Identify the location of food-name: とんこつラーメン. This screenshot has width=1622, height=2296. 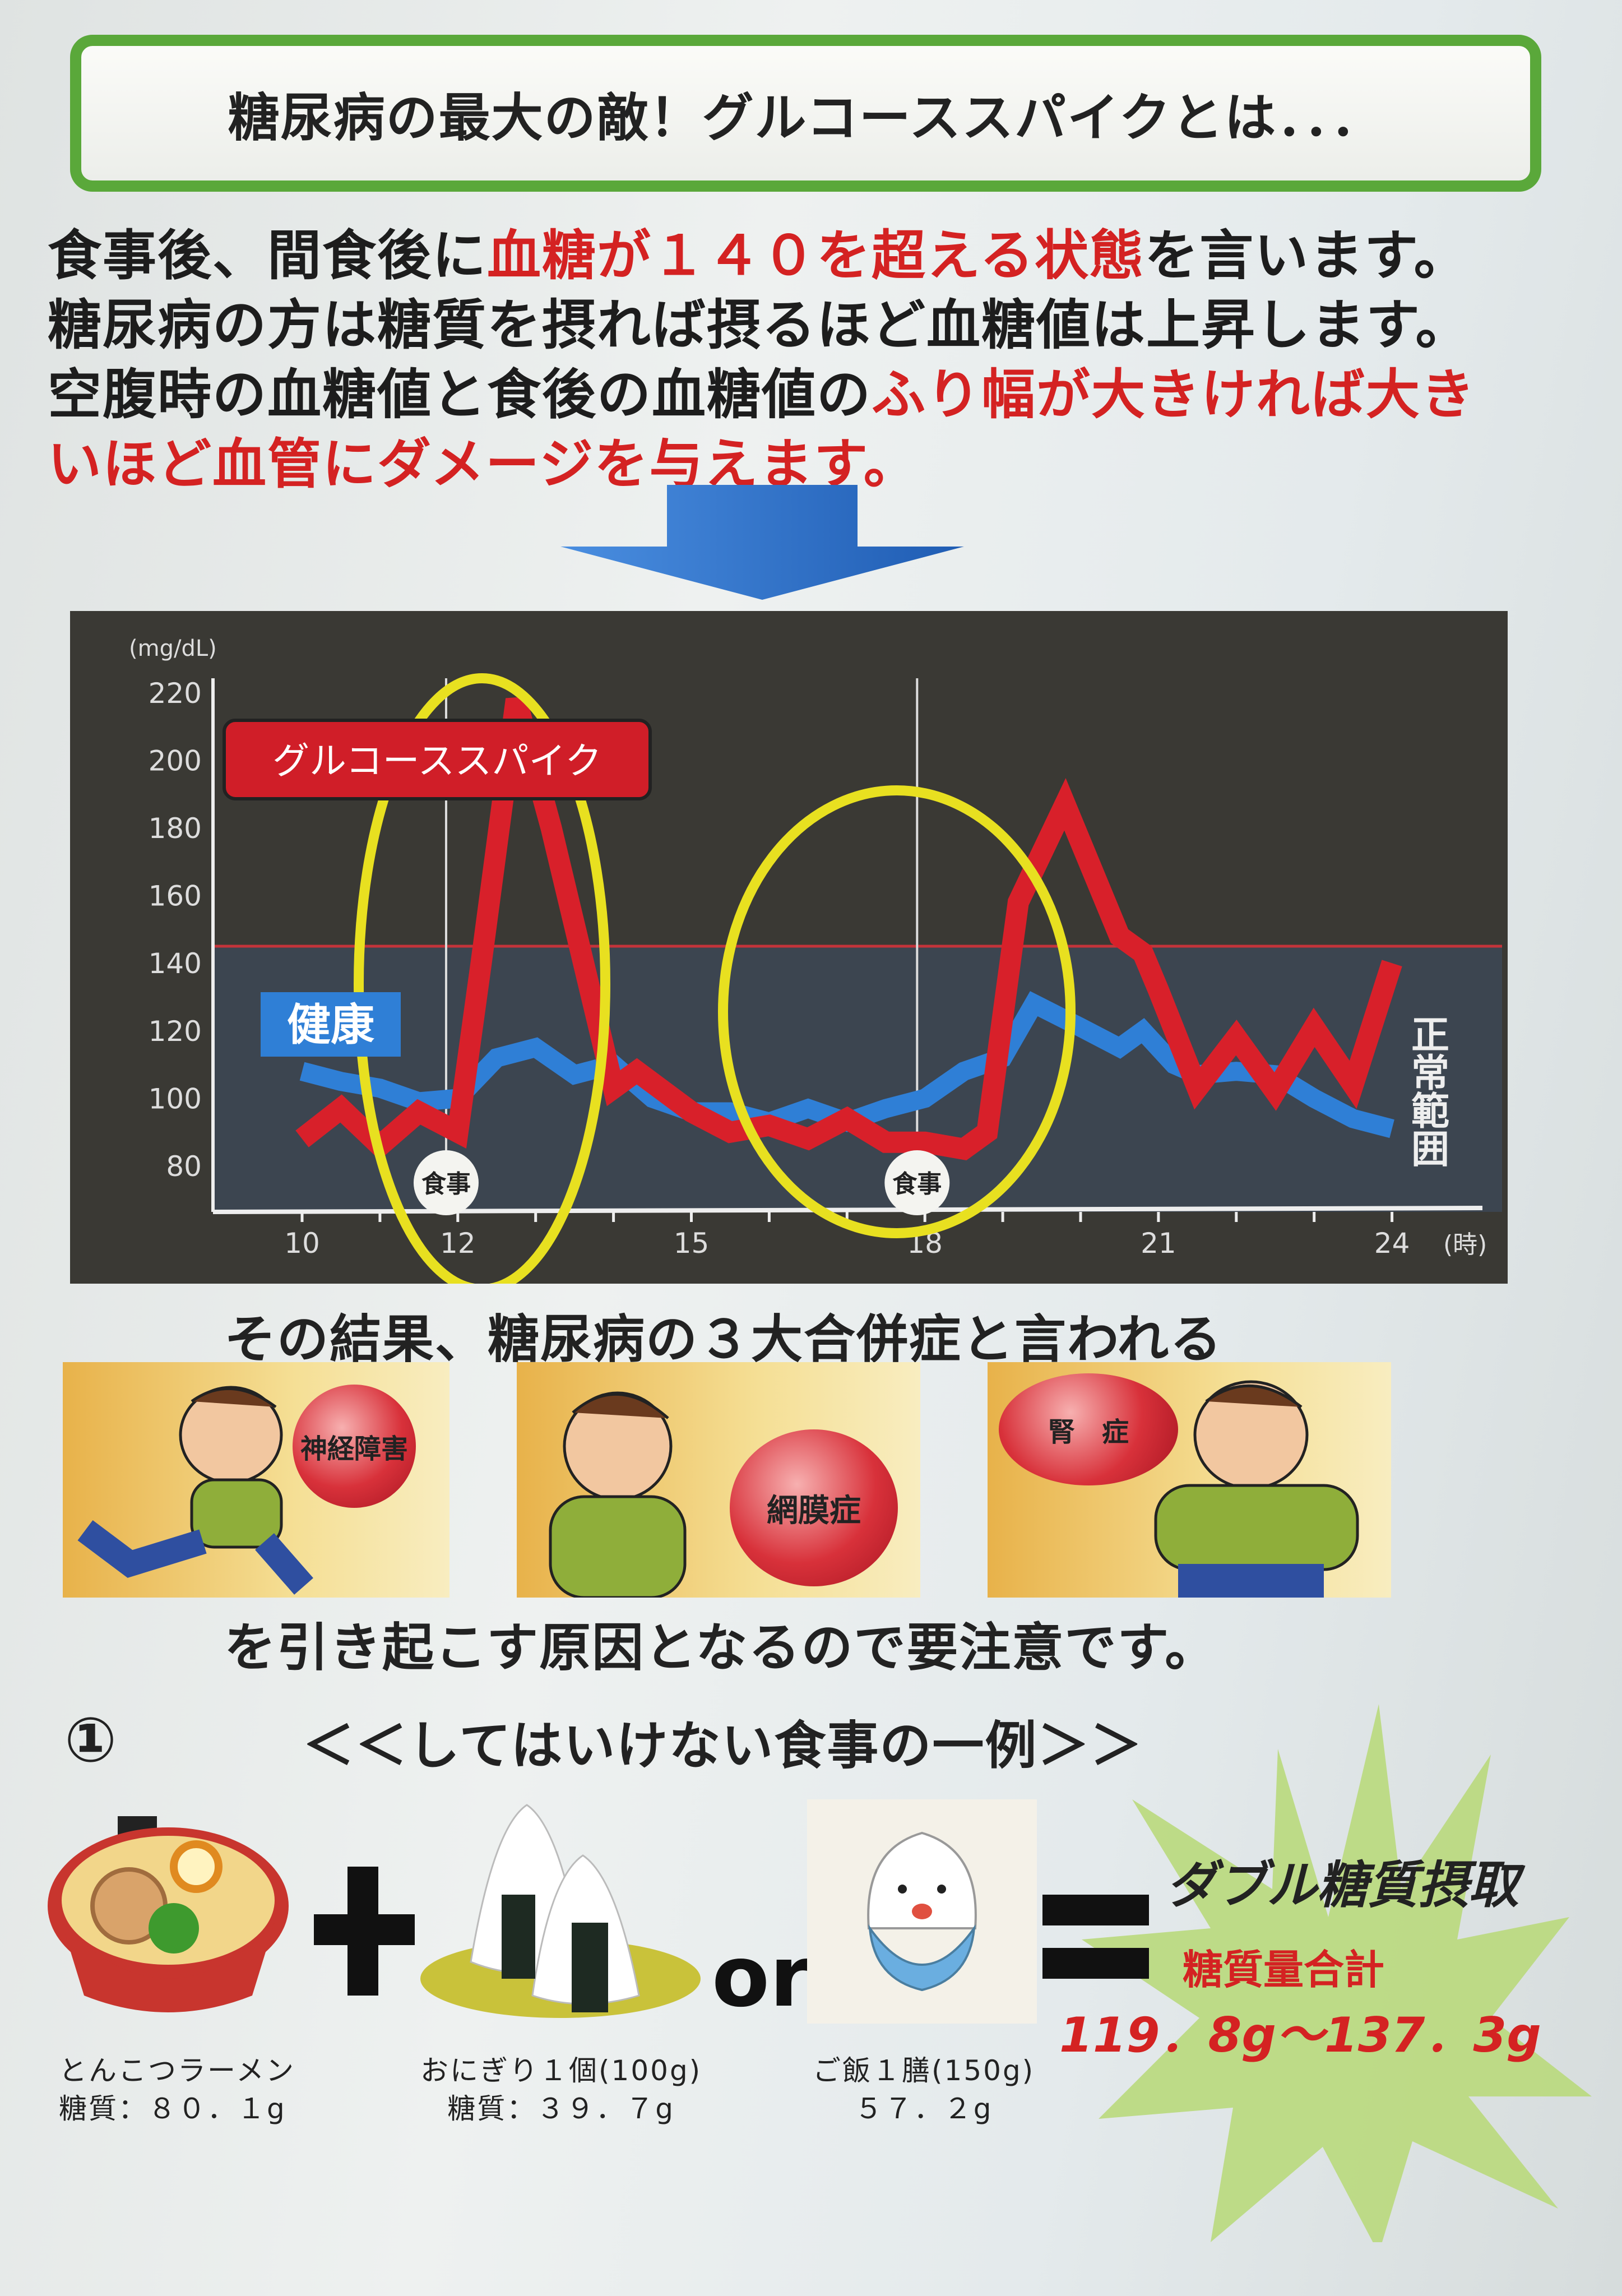
(177, 2070).